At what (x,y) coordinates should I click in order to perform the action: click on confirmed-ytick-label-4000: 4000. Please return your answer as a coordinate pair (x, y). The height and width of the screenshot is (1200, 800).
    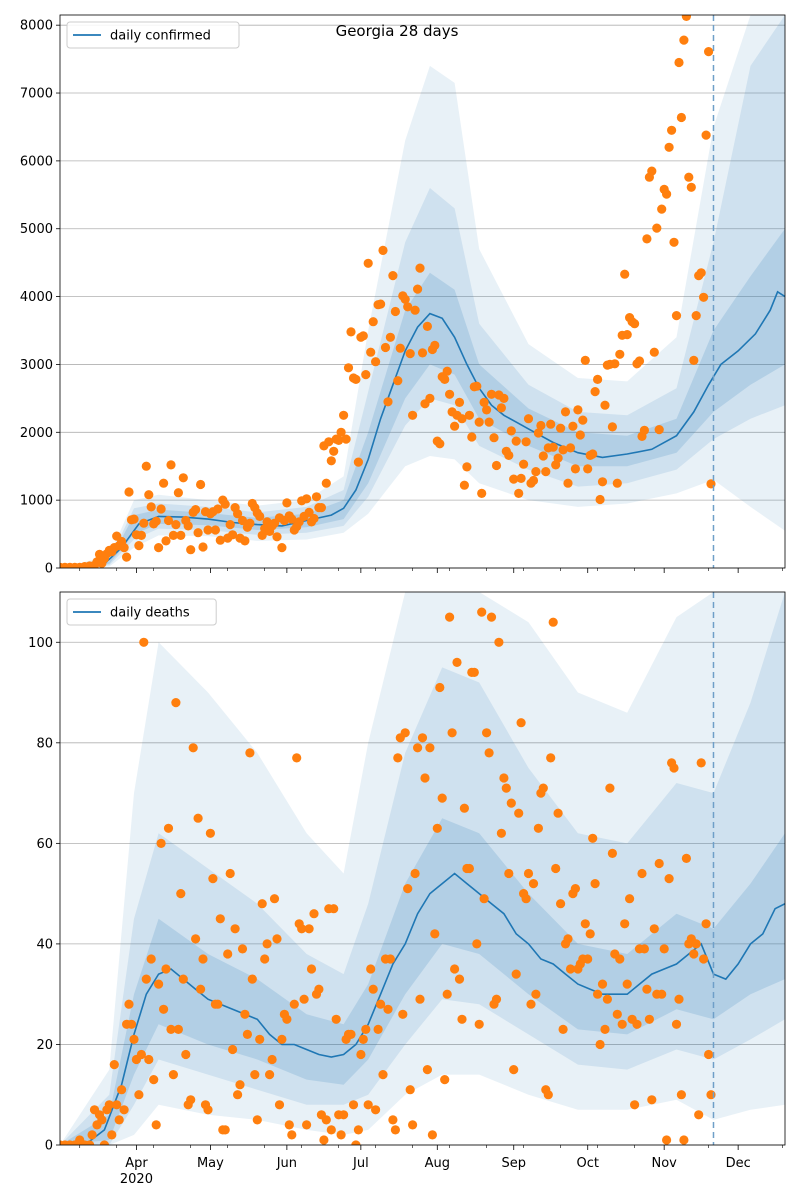
    Looking at the image, I should click on (36, 297).